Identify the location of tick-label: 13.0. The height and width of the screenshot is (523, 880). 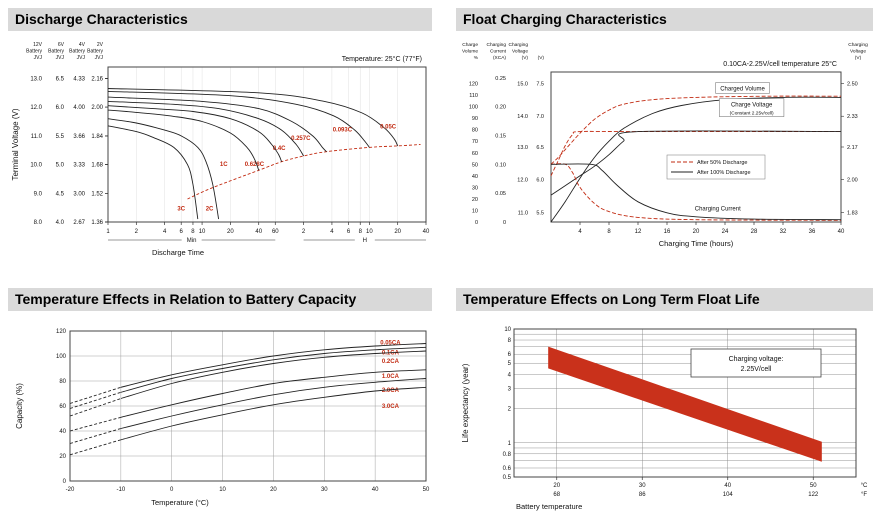
(36, 79).